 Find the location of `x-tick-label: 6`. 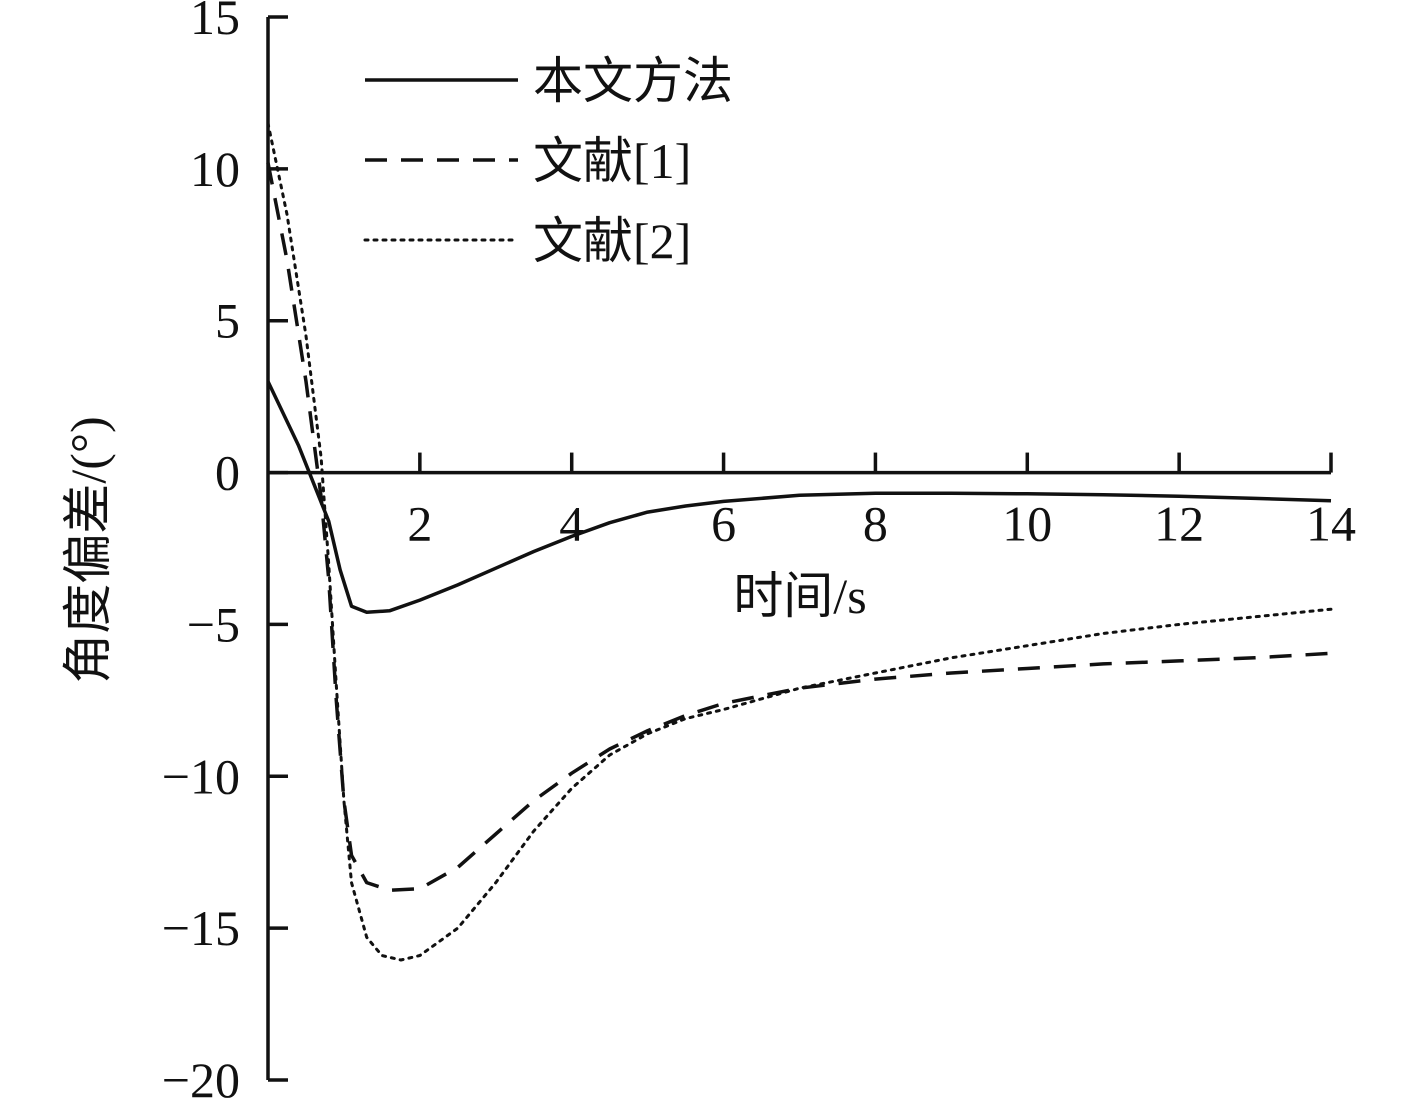

x-tick-label: 6 is located at coordinates (723, 524).